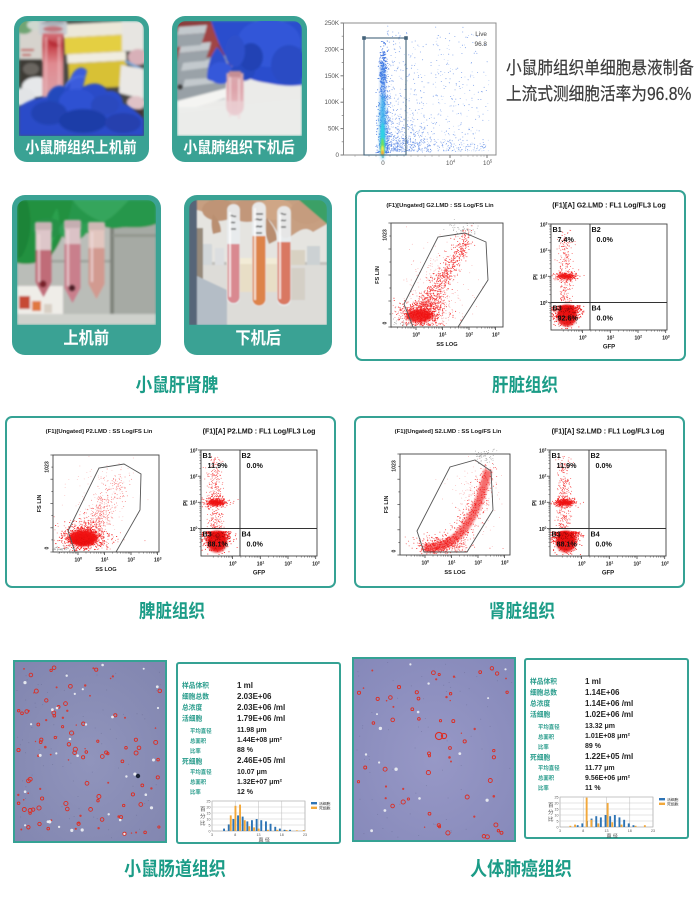  Describe the element at coordinates (481, 43) in the screenshot. I see `svg-text: 96.8` at that location.